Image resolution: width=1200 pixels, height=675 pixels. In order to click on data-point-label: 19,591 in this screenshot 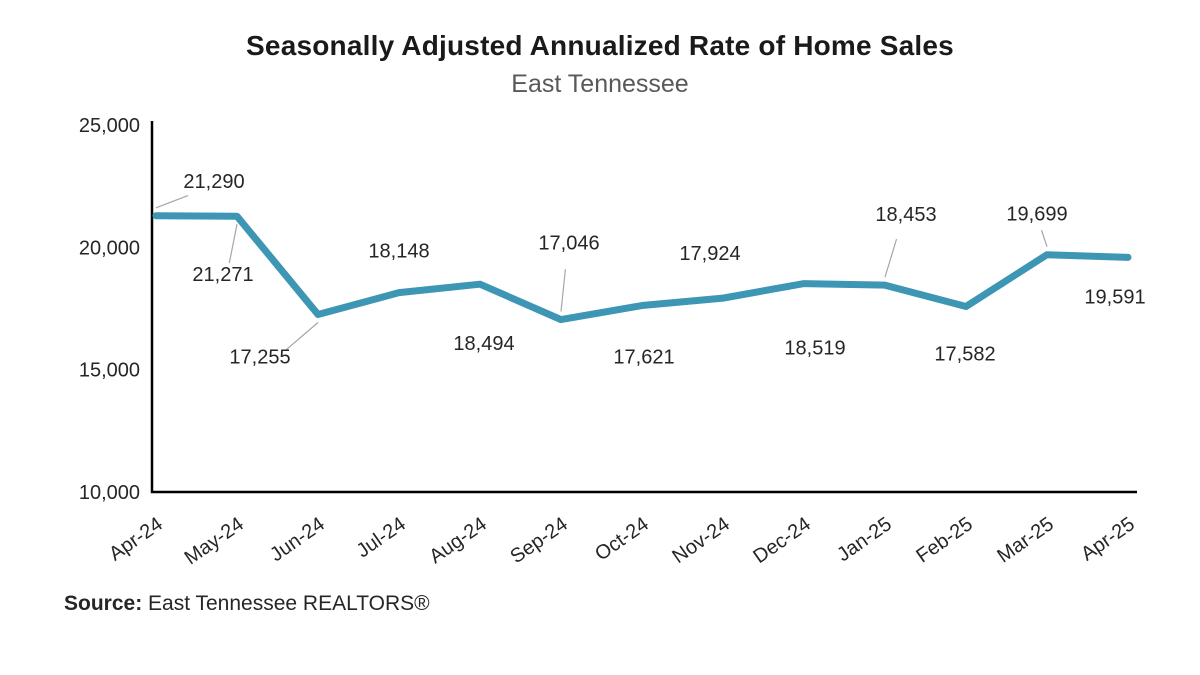, I will do `click(1114, 297)`.